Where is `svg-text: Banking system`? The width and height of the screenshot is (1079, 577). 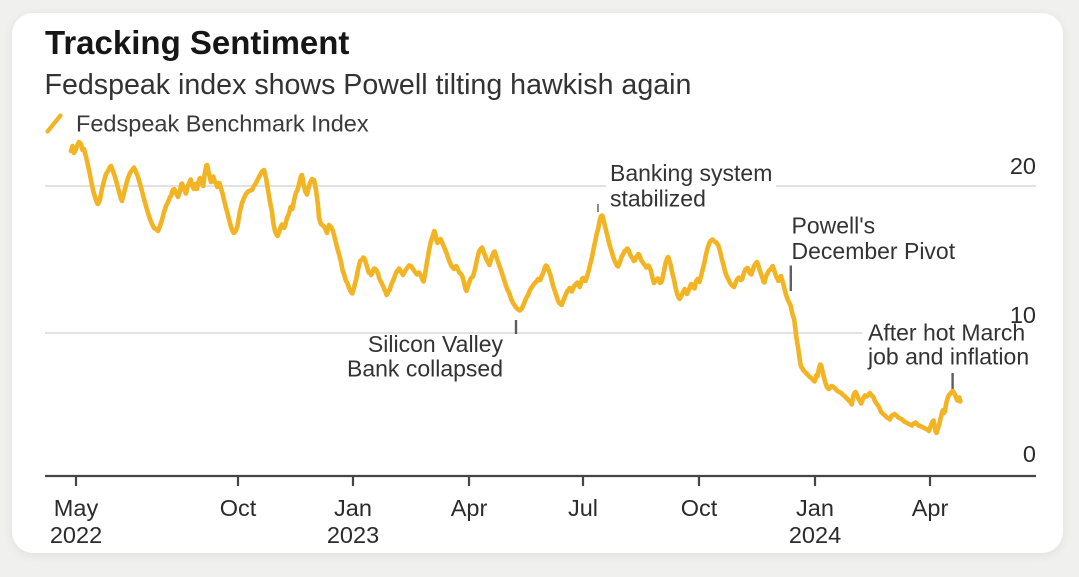
svg-text: Banking system is located at coordinates (691, 173).